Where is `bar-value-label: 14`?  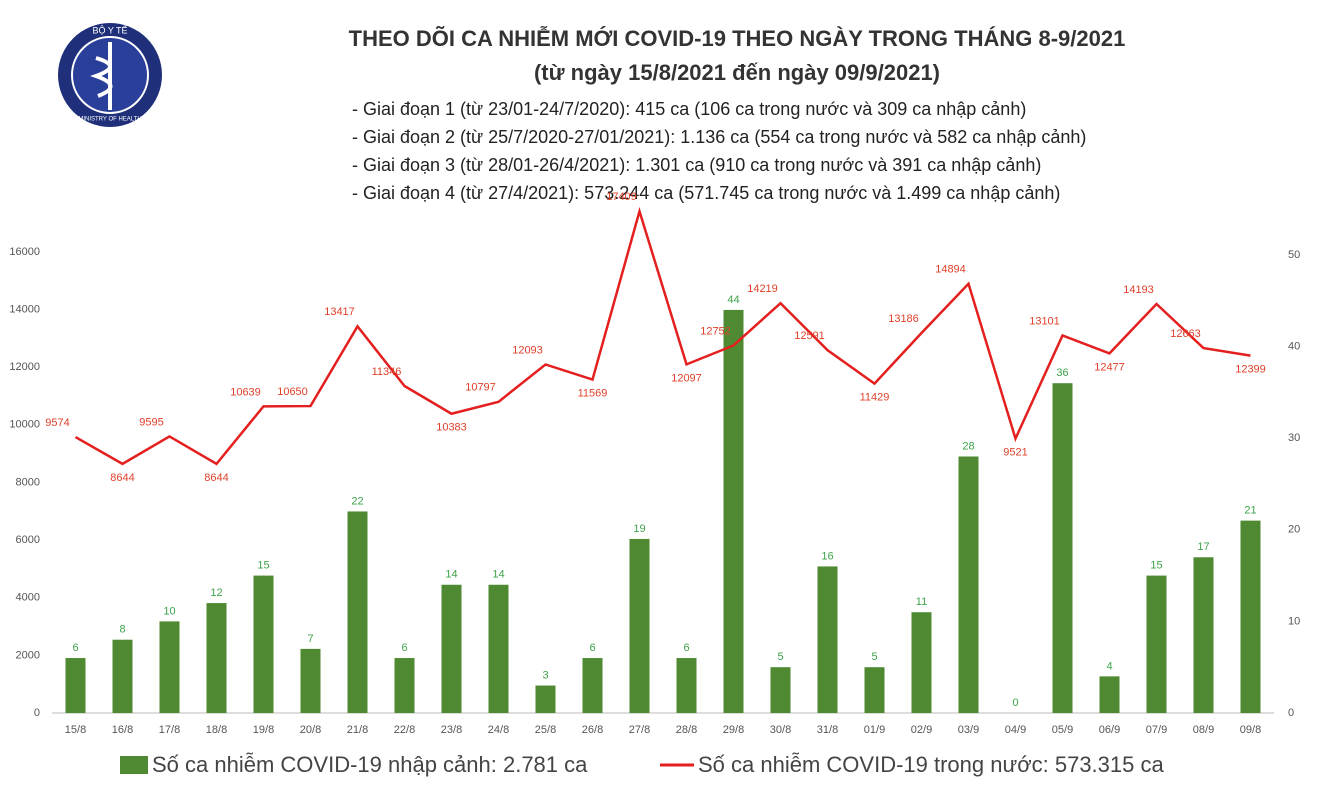 bar-value-label: 14 is located at coordinates (498, 575).